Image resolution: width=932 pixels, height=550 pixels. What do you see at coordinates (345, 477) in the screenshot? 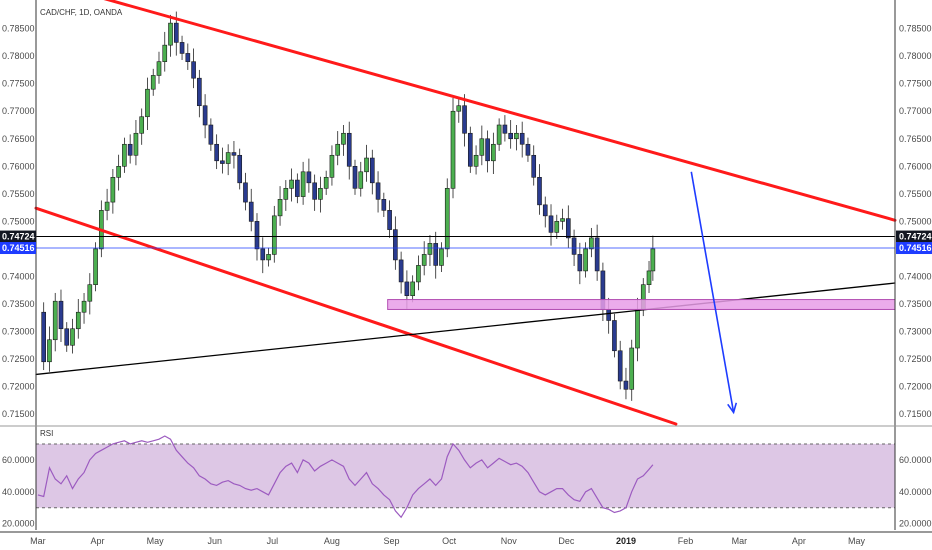
I see `rsi-line` at bounding box center [345, 477].